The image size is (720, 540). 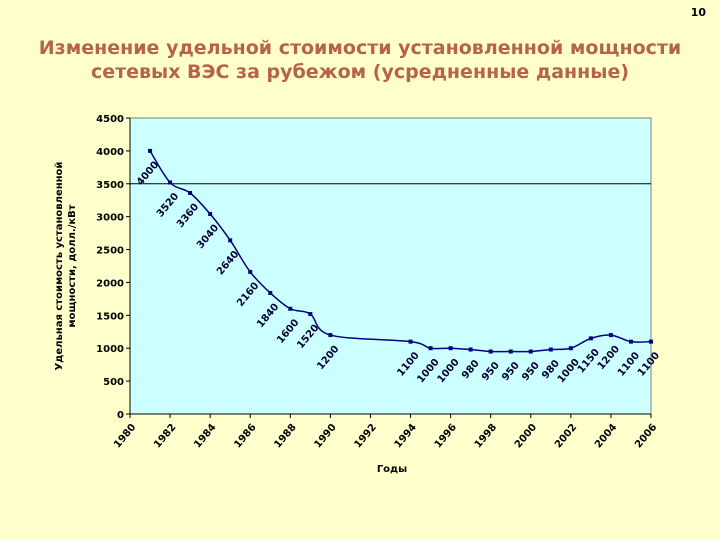 What do you see at coordinates (125, 436) in the screenshot?
I see `x-tick-label: 1980` at bounding box center [125, 436].